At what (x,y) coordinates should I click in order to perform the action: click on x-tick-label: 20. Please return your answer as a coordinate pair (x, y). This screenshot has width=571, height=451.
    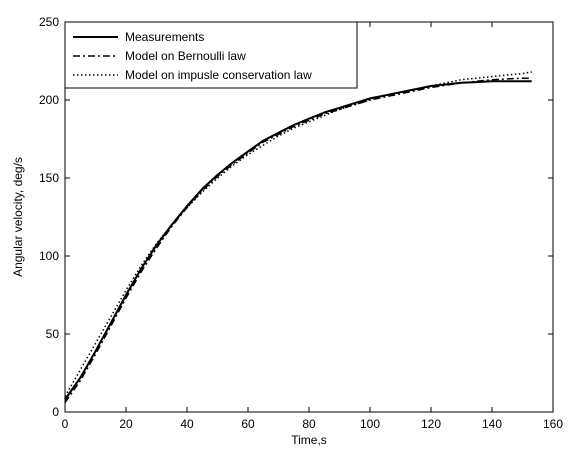
    Looking at the image, I should click on (126, 424).